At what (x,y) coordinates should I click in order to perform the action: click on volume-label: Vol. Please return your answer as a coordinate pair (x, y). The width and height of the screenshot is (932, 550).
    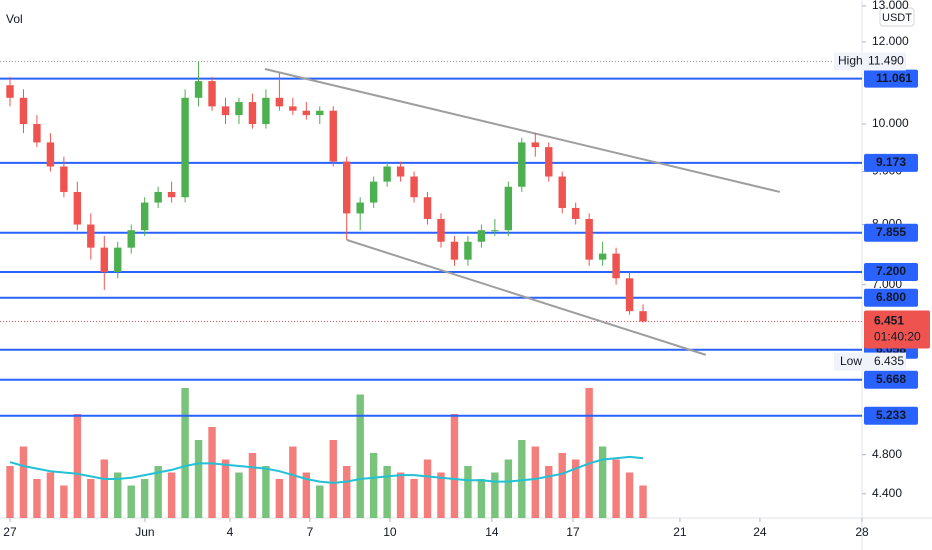
    Looking at the image, I should click on (14, 19).